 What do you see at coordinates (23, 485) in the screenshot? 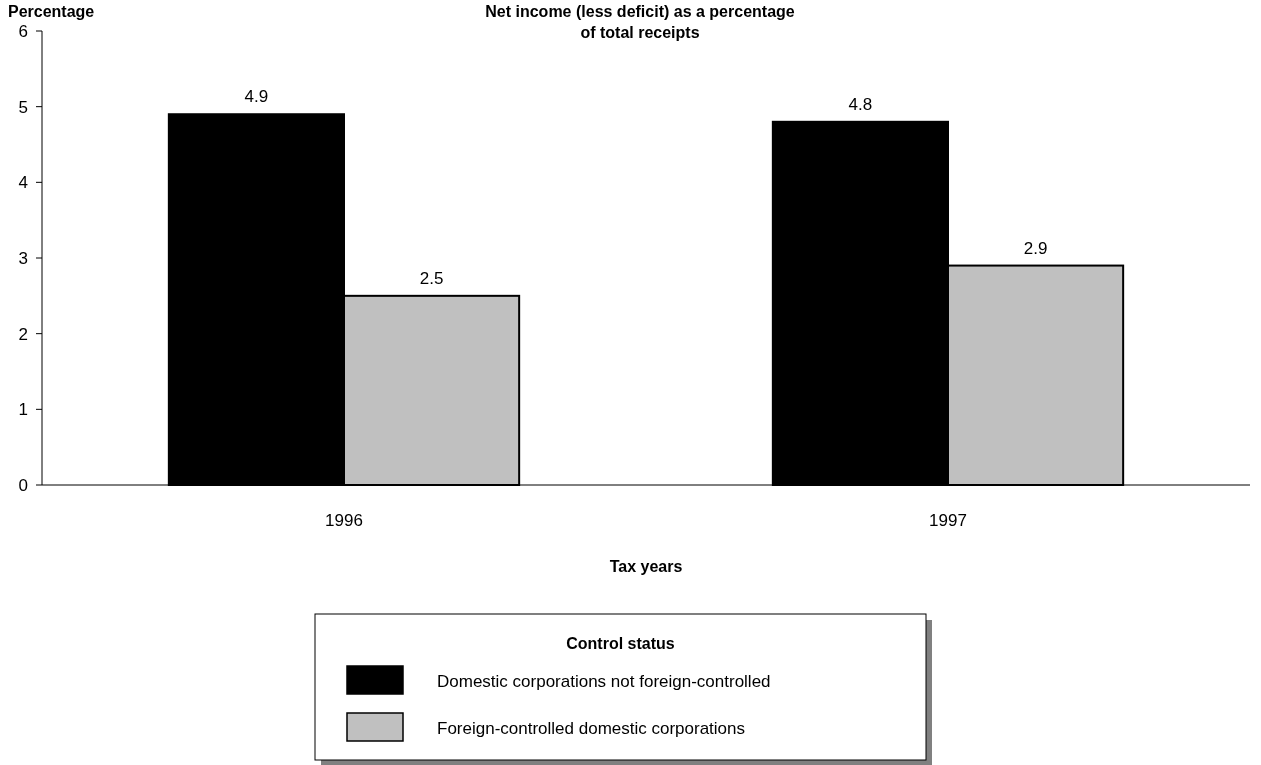
I see `y-tick-label: 0` at bounding box center [23, 485].